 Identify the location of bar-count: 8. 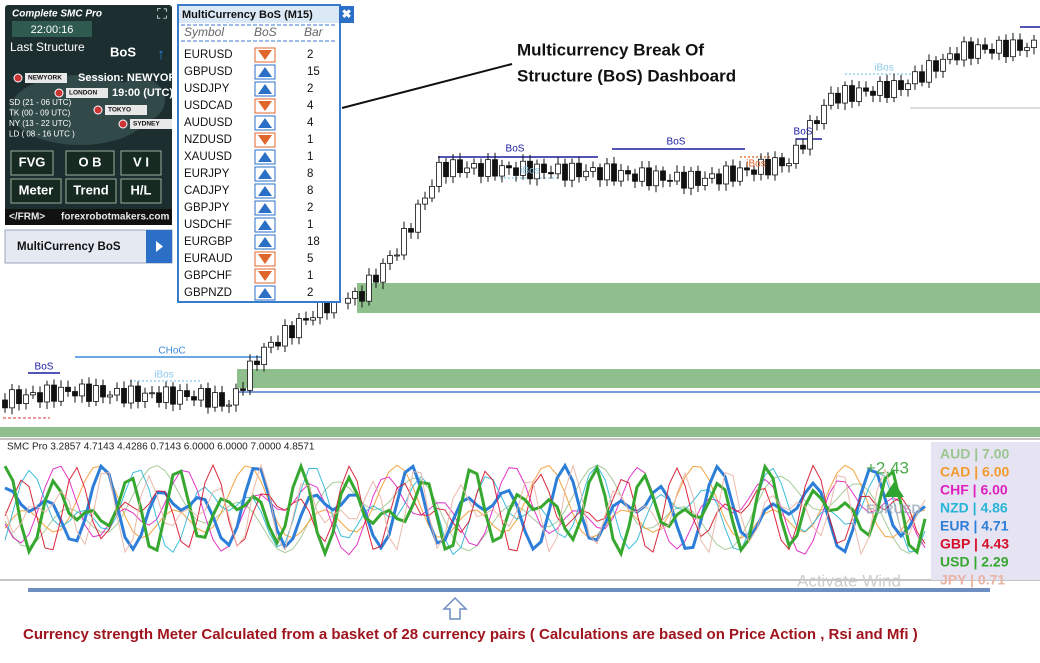
(310, 174).